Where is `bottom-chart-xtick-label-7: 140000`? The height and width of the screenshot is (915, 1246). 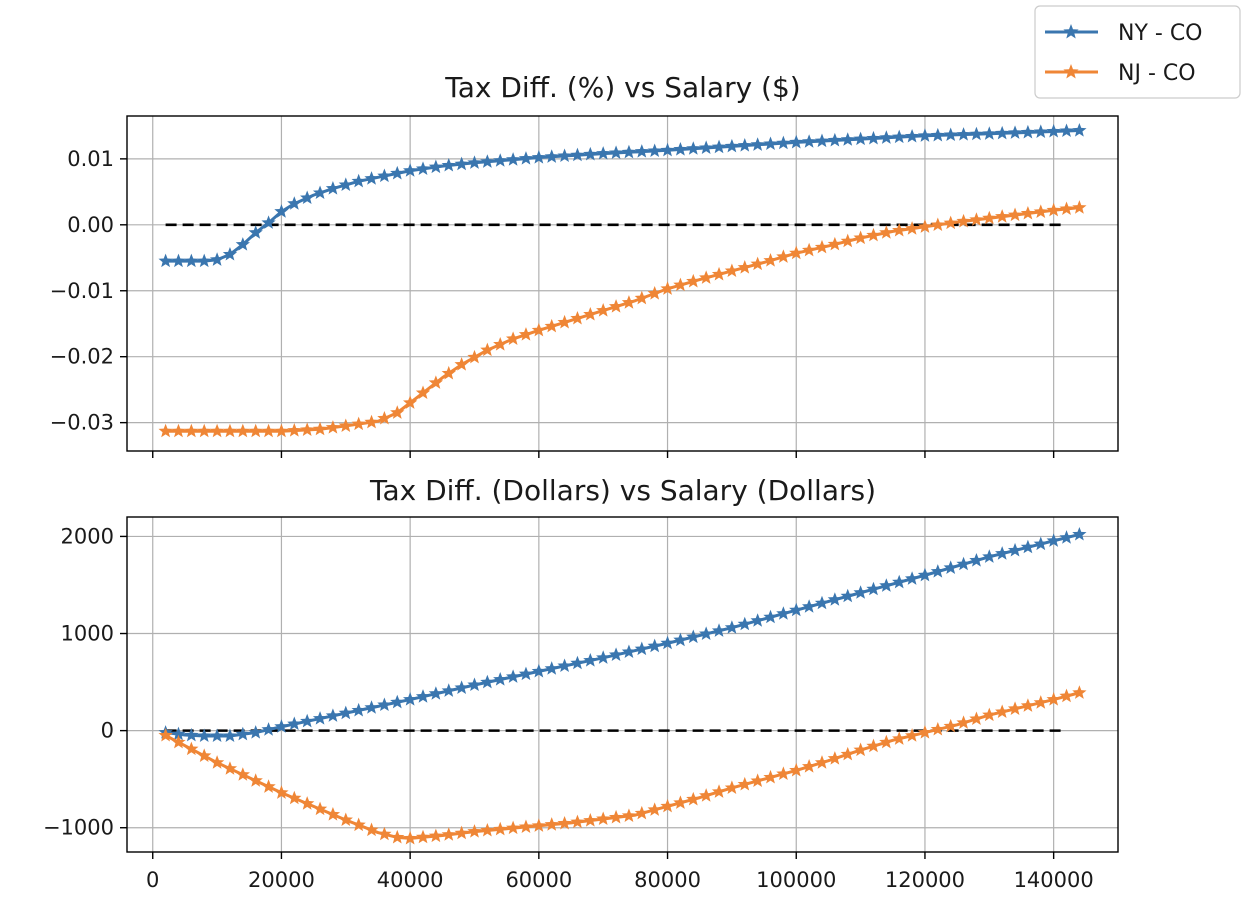 bottom-chart-xtick-label-7: 140000 is located at coordinates (1054, 880).